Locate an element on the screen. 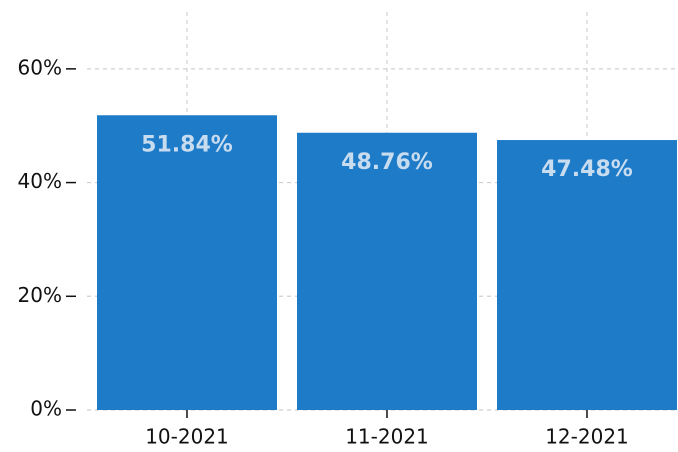 The image size is (678, 452). data-label: 51.84% is located at coordinates (187, 144).